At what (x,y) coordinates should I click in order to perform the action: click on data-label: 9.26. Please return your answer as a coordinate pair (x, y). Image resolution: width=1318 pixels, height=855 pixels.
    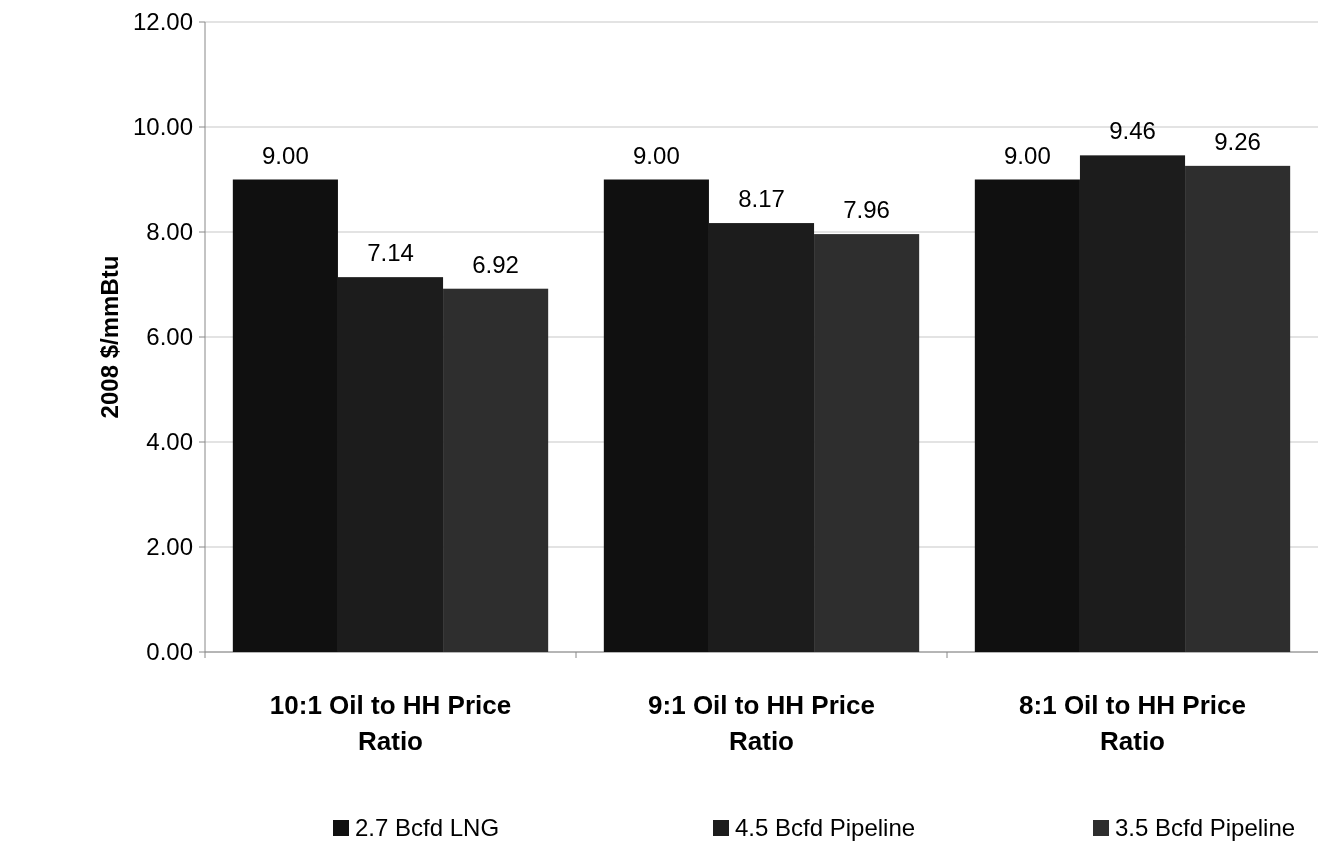
    Looking at the image, I should click on (1237, 141).